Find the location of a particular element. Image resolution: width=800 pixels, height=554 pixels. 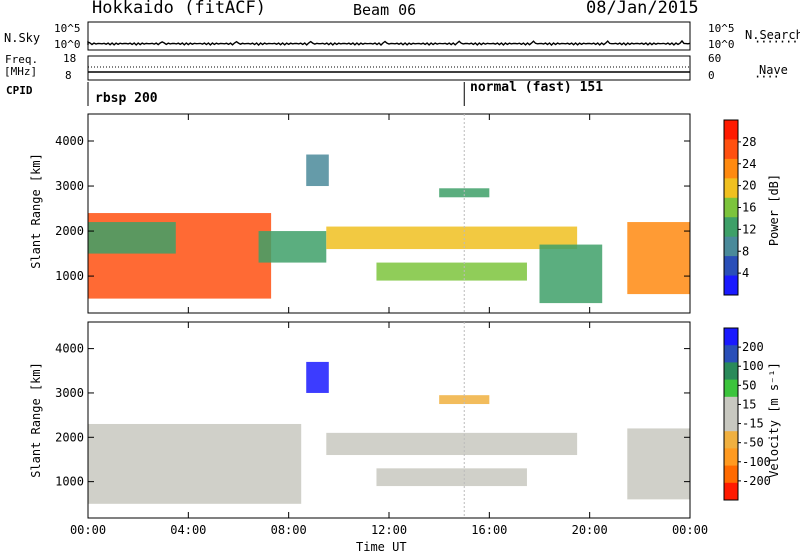

x-tick-label: 16:00 is located at coordinates (489, 530).